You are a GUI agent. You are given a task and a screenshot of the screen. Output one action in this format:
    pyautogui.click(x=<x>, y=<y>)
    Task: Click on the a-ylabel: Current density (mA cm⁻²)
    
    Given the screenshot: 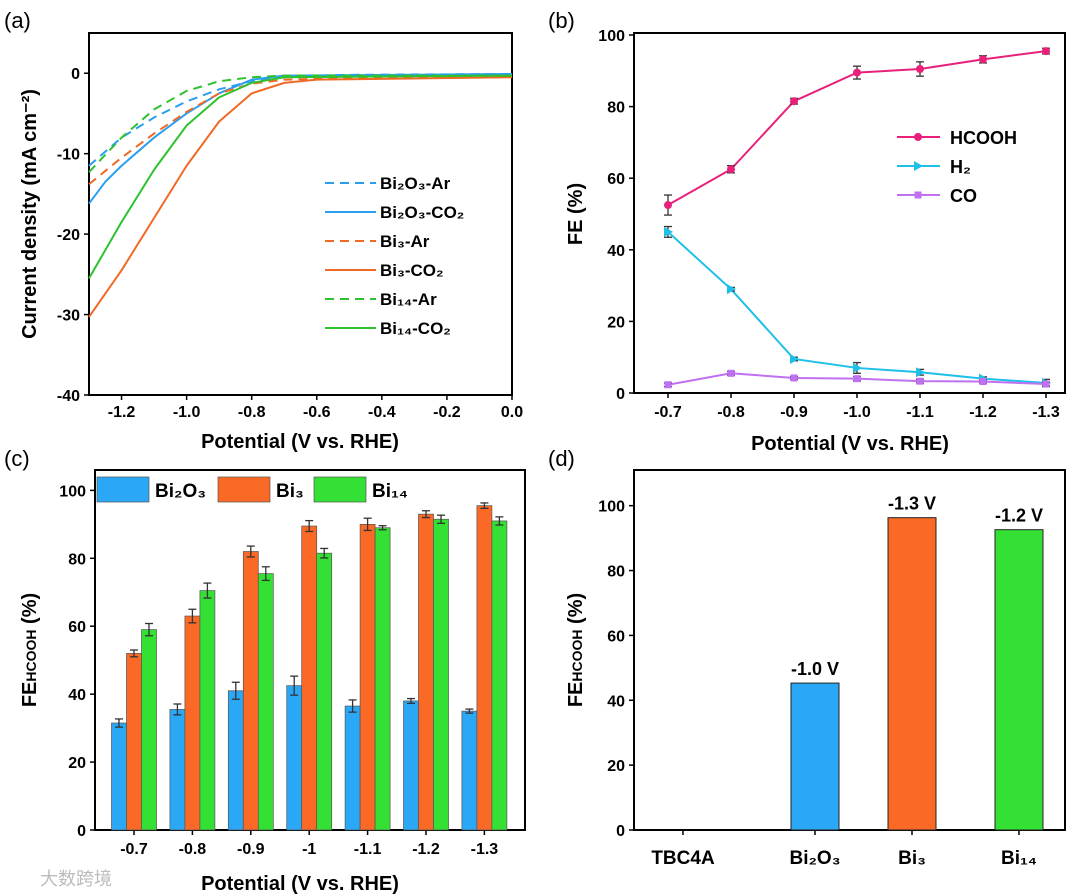 What is the action you would take?
    pyautogui.click(x=30, y=214)
    